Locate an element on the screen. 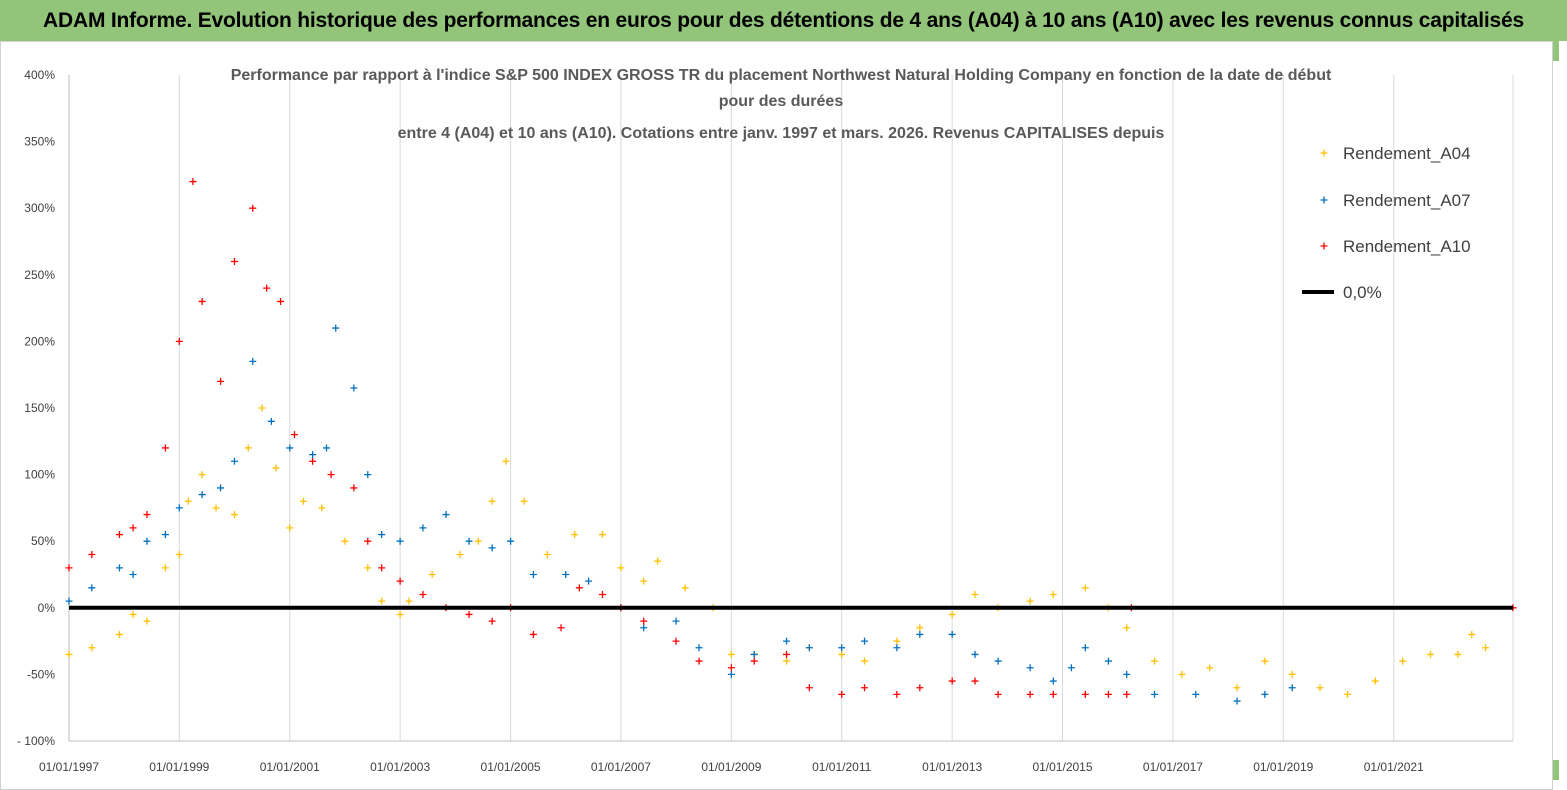  x-tick-label: 01/01/2013 is located at coordinates (952, 767).